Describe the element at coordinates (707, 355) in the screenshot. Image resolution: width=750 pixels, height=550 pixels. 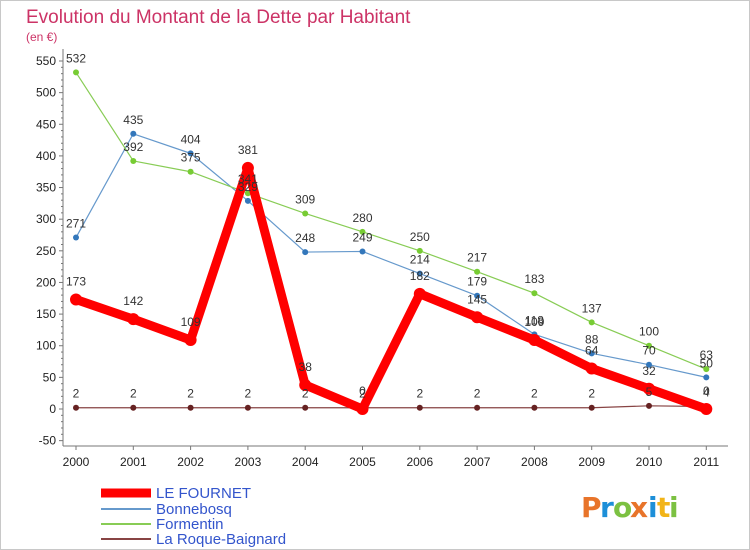
I see `data-label: 63` at that location.